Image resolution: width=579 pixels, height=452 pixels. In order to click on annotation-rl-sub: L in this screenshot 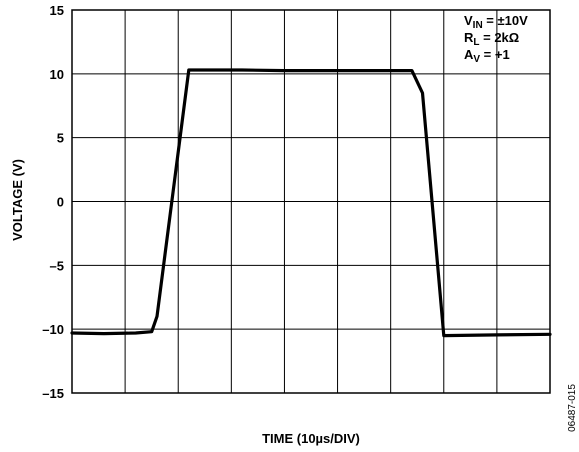, I will do `click(476, 42)`.